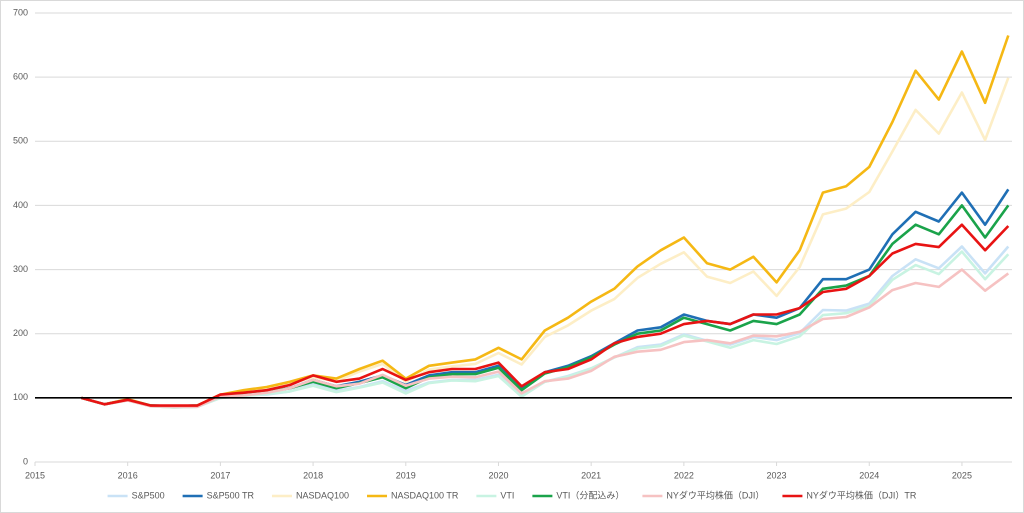  Describe the element at coordinates (220, 475) in the screenshot. I see `x-tick-label: 2017` at that location.